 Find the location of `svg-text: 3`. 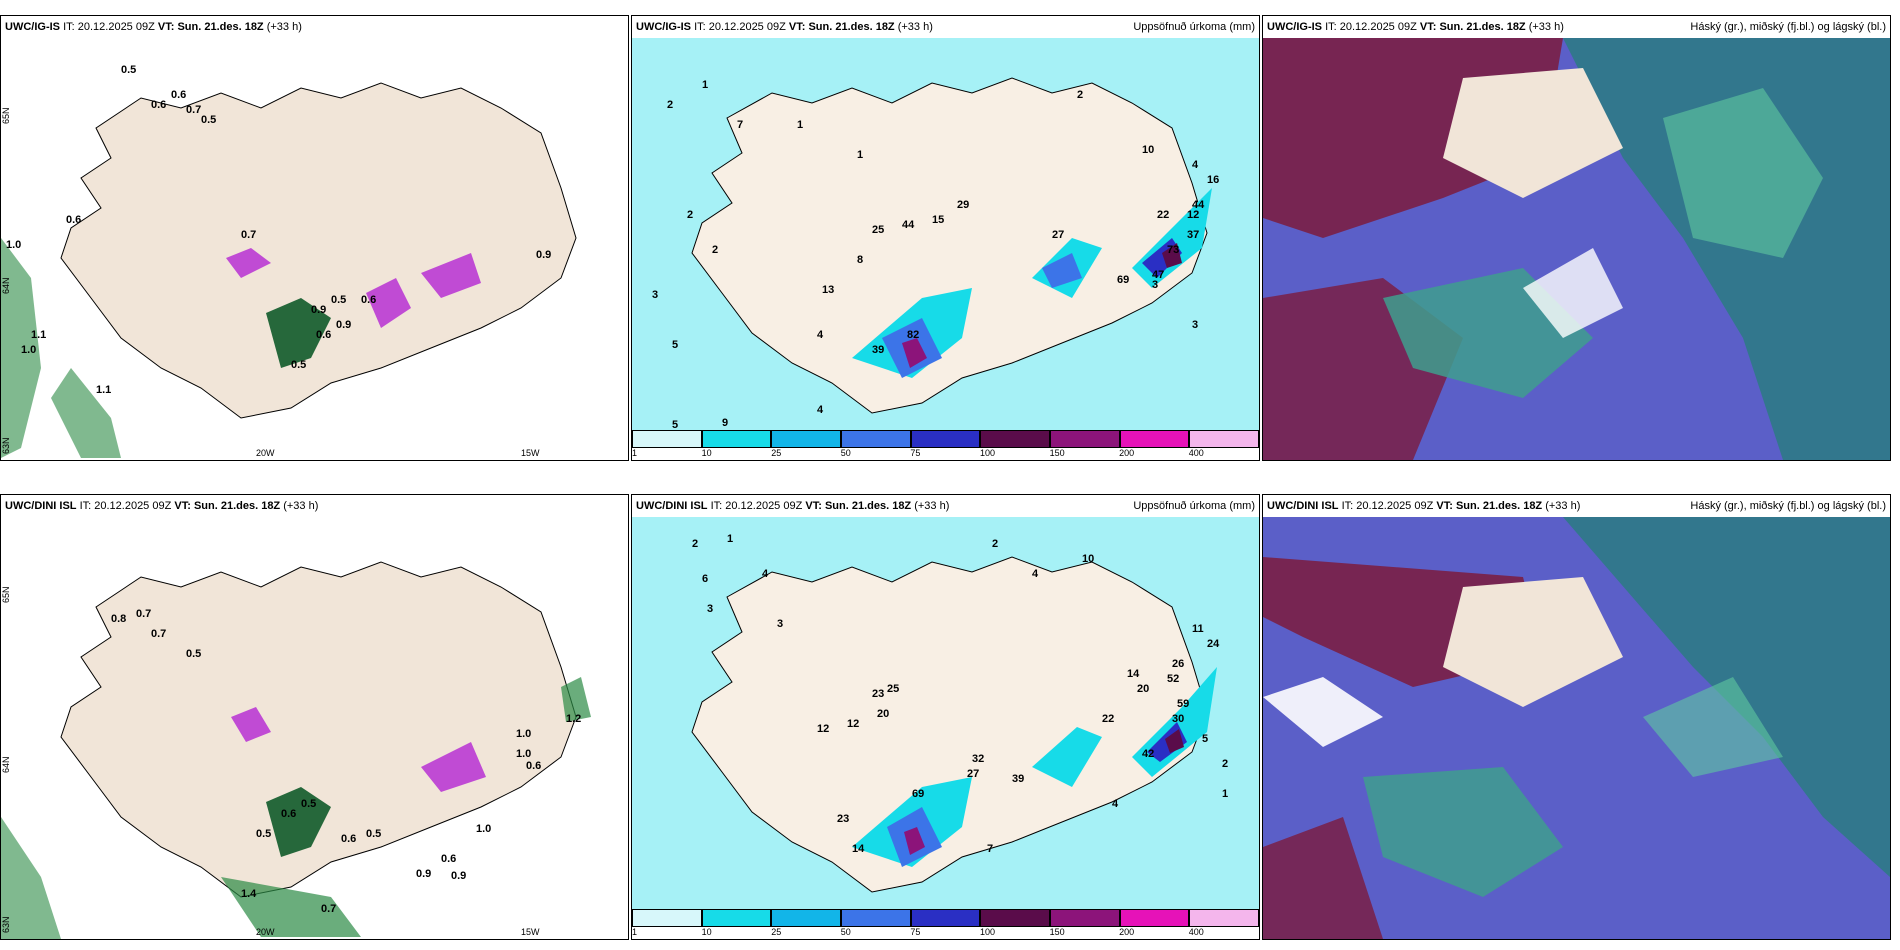

svg-text: 3 is located at coordinates (710, 609).